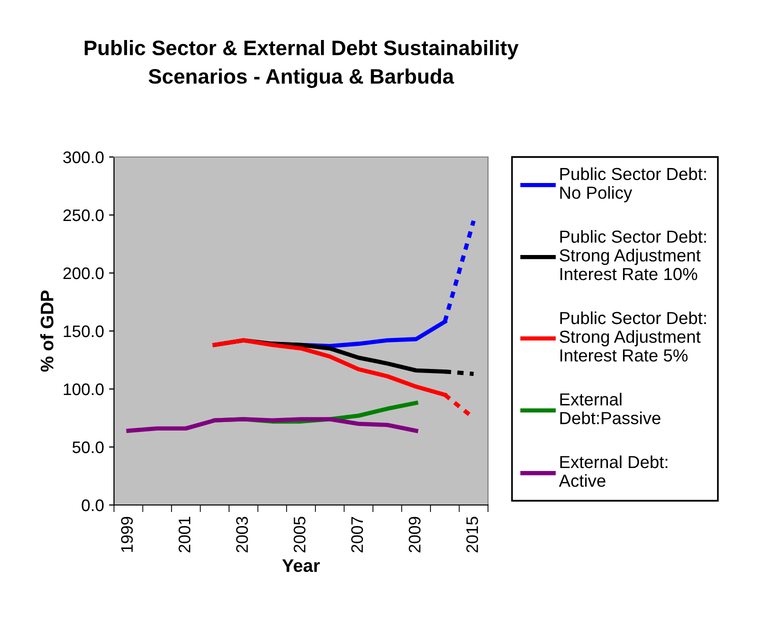 This screenshot has width=759, height=628. What do you see at coordinates (272, 425) in the screenshot?
I see `line-series` at bounding box center [272, 425].